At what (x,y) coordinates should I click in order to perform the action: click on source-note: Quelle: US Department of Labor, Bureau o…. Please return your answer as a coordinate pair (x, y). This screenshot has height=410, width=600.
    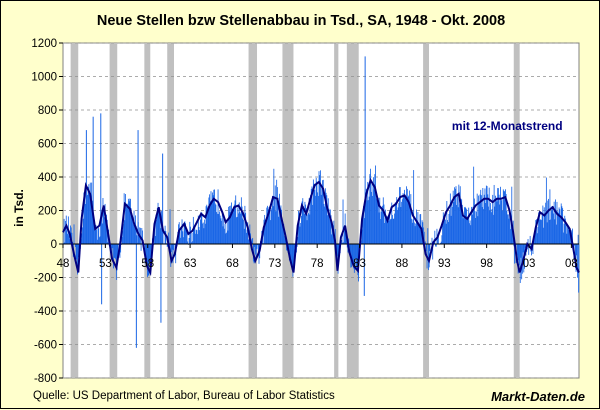
    Looking at the image, I should click on (184, 396).